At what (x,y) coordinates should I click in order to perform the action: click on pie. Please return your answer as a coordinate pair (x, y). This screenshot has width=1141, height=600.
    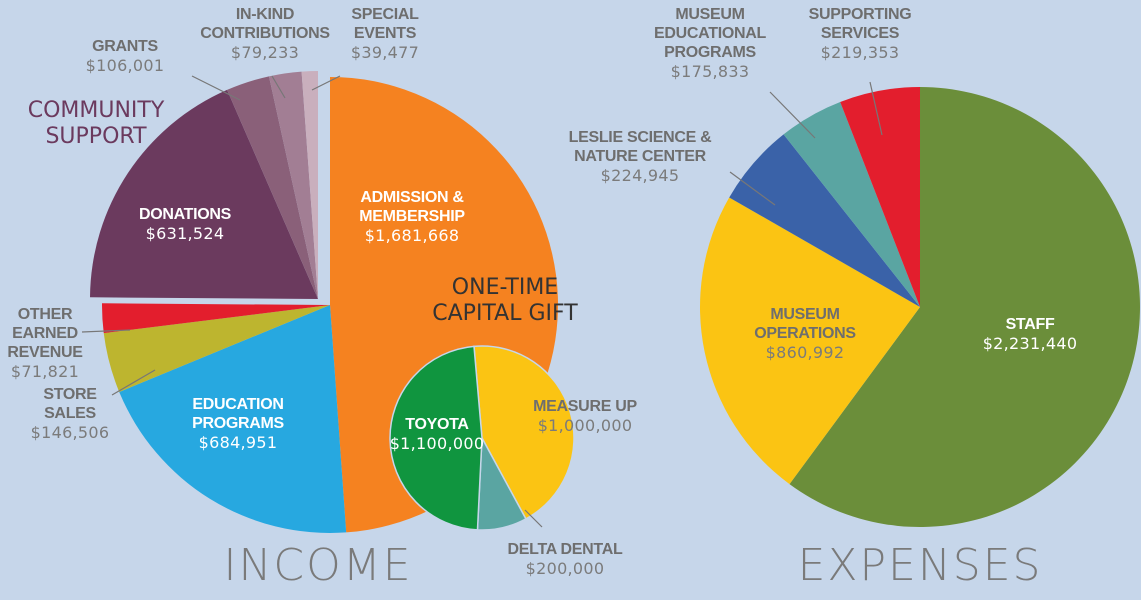
    Looking at the image, I should click on (482, 438).